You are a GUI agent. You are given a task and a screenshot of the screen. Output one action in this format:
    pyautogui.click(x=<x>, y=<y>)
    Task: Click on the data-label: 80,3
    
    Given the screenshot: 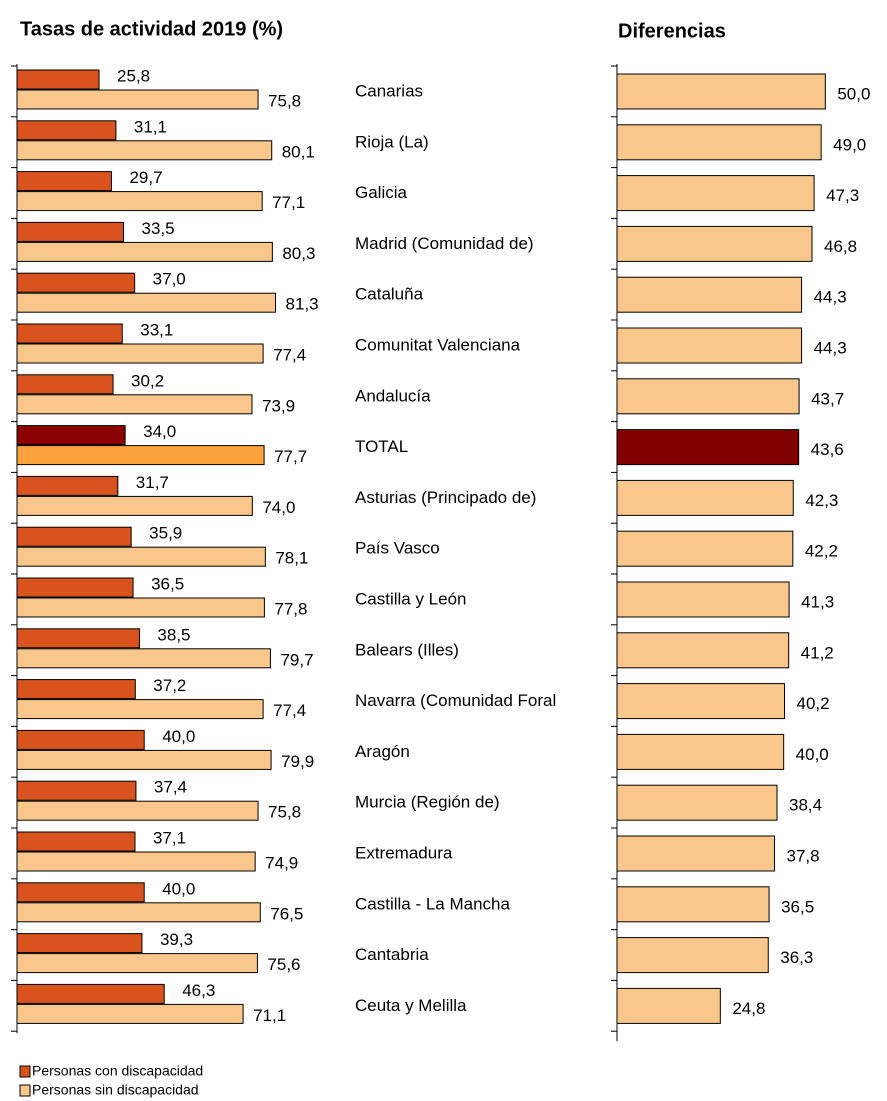 What is the action you would take?
    pyautogui.click(x=298, y=253)
    